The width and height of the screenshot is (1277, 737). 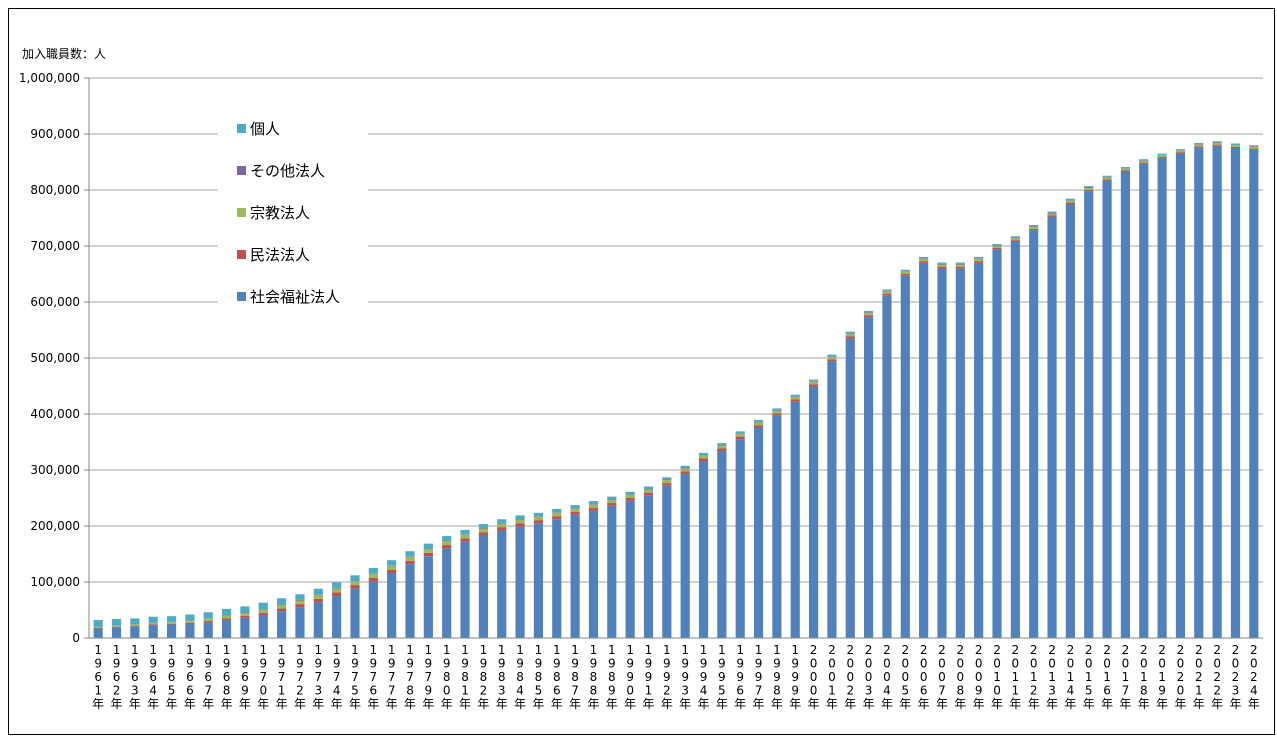 What do you see at coordinates (55, 190) in the screenshot?
I see `y-tick-label: 800,000` at bounding box center [55, 190].